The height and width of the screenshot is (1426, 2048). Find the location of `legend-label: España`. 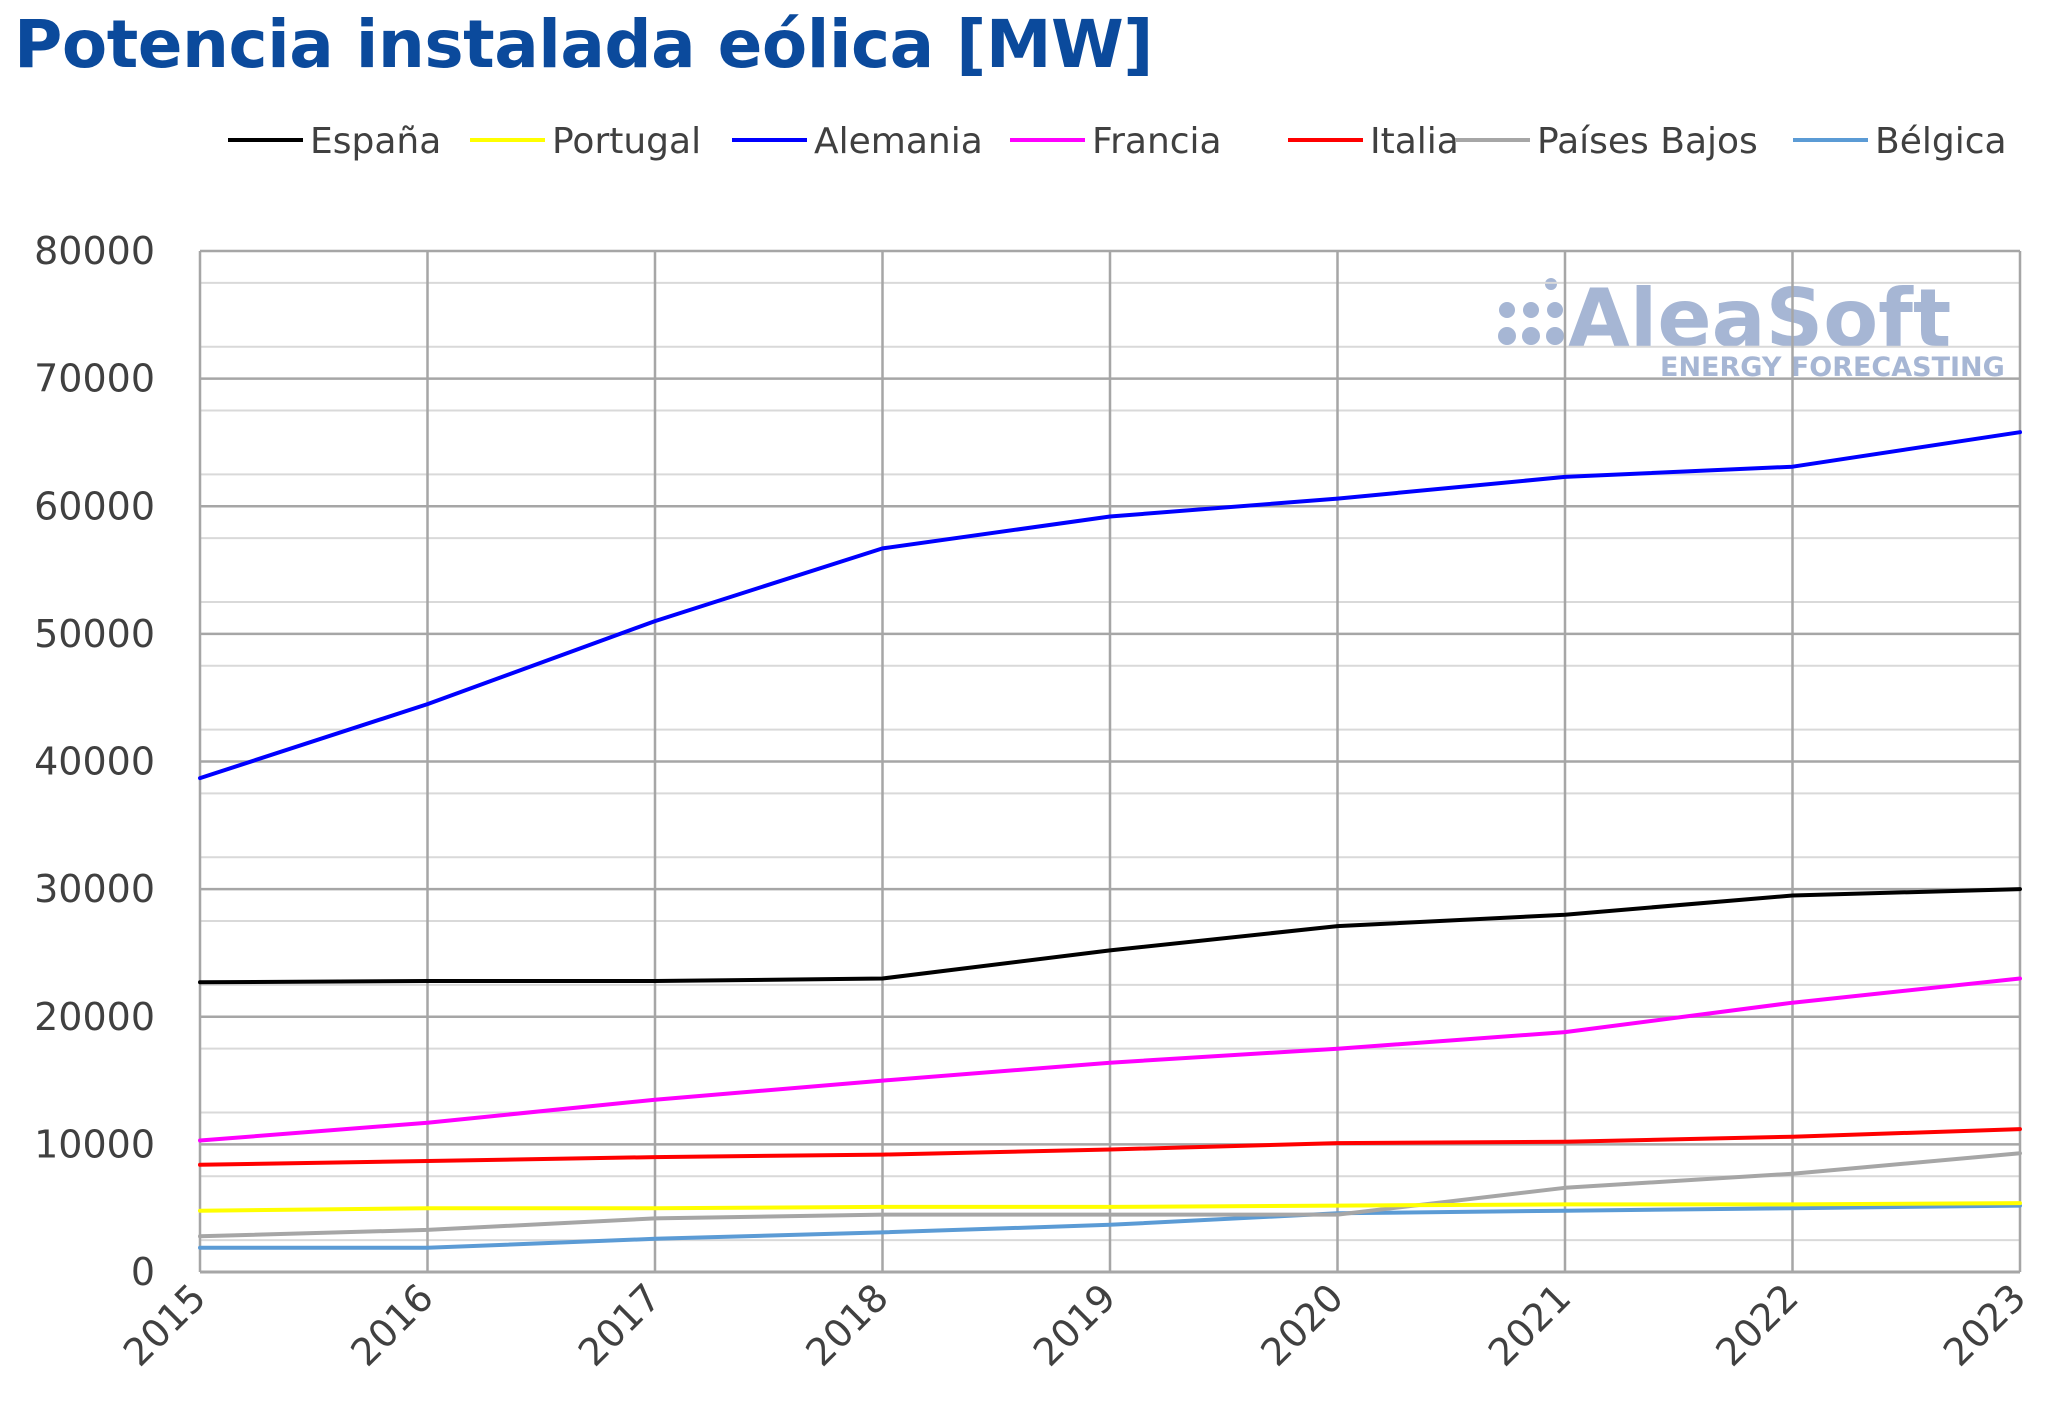

legend-label: España is located at coordinates (375, 141).